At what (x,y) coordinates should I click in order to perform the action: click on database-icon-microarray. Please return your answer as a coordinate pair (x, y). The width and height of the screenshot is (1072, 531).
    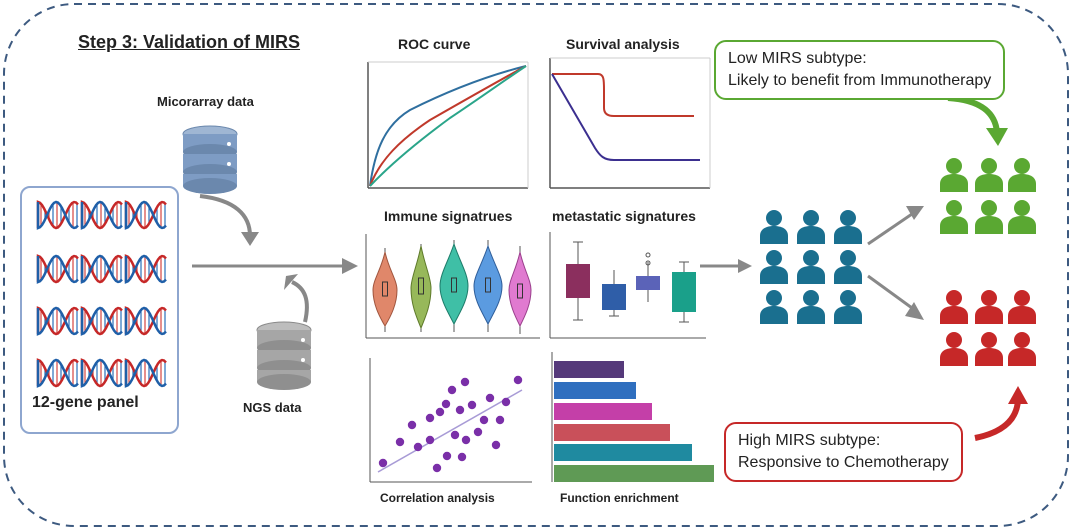
    Looking at the image, I should click on (210, 159).